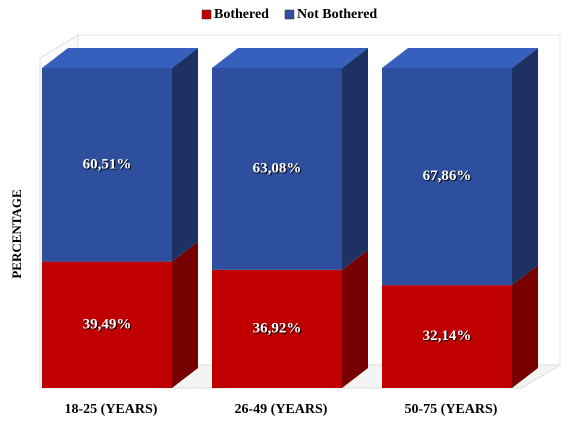  I want to click on x-tick-label: 50-75 (YEARS), so click(451, 409).